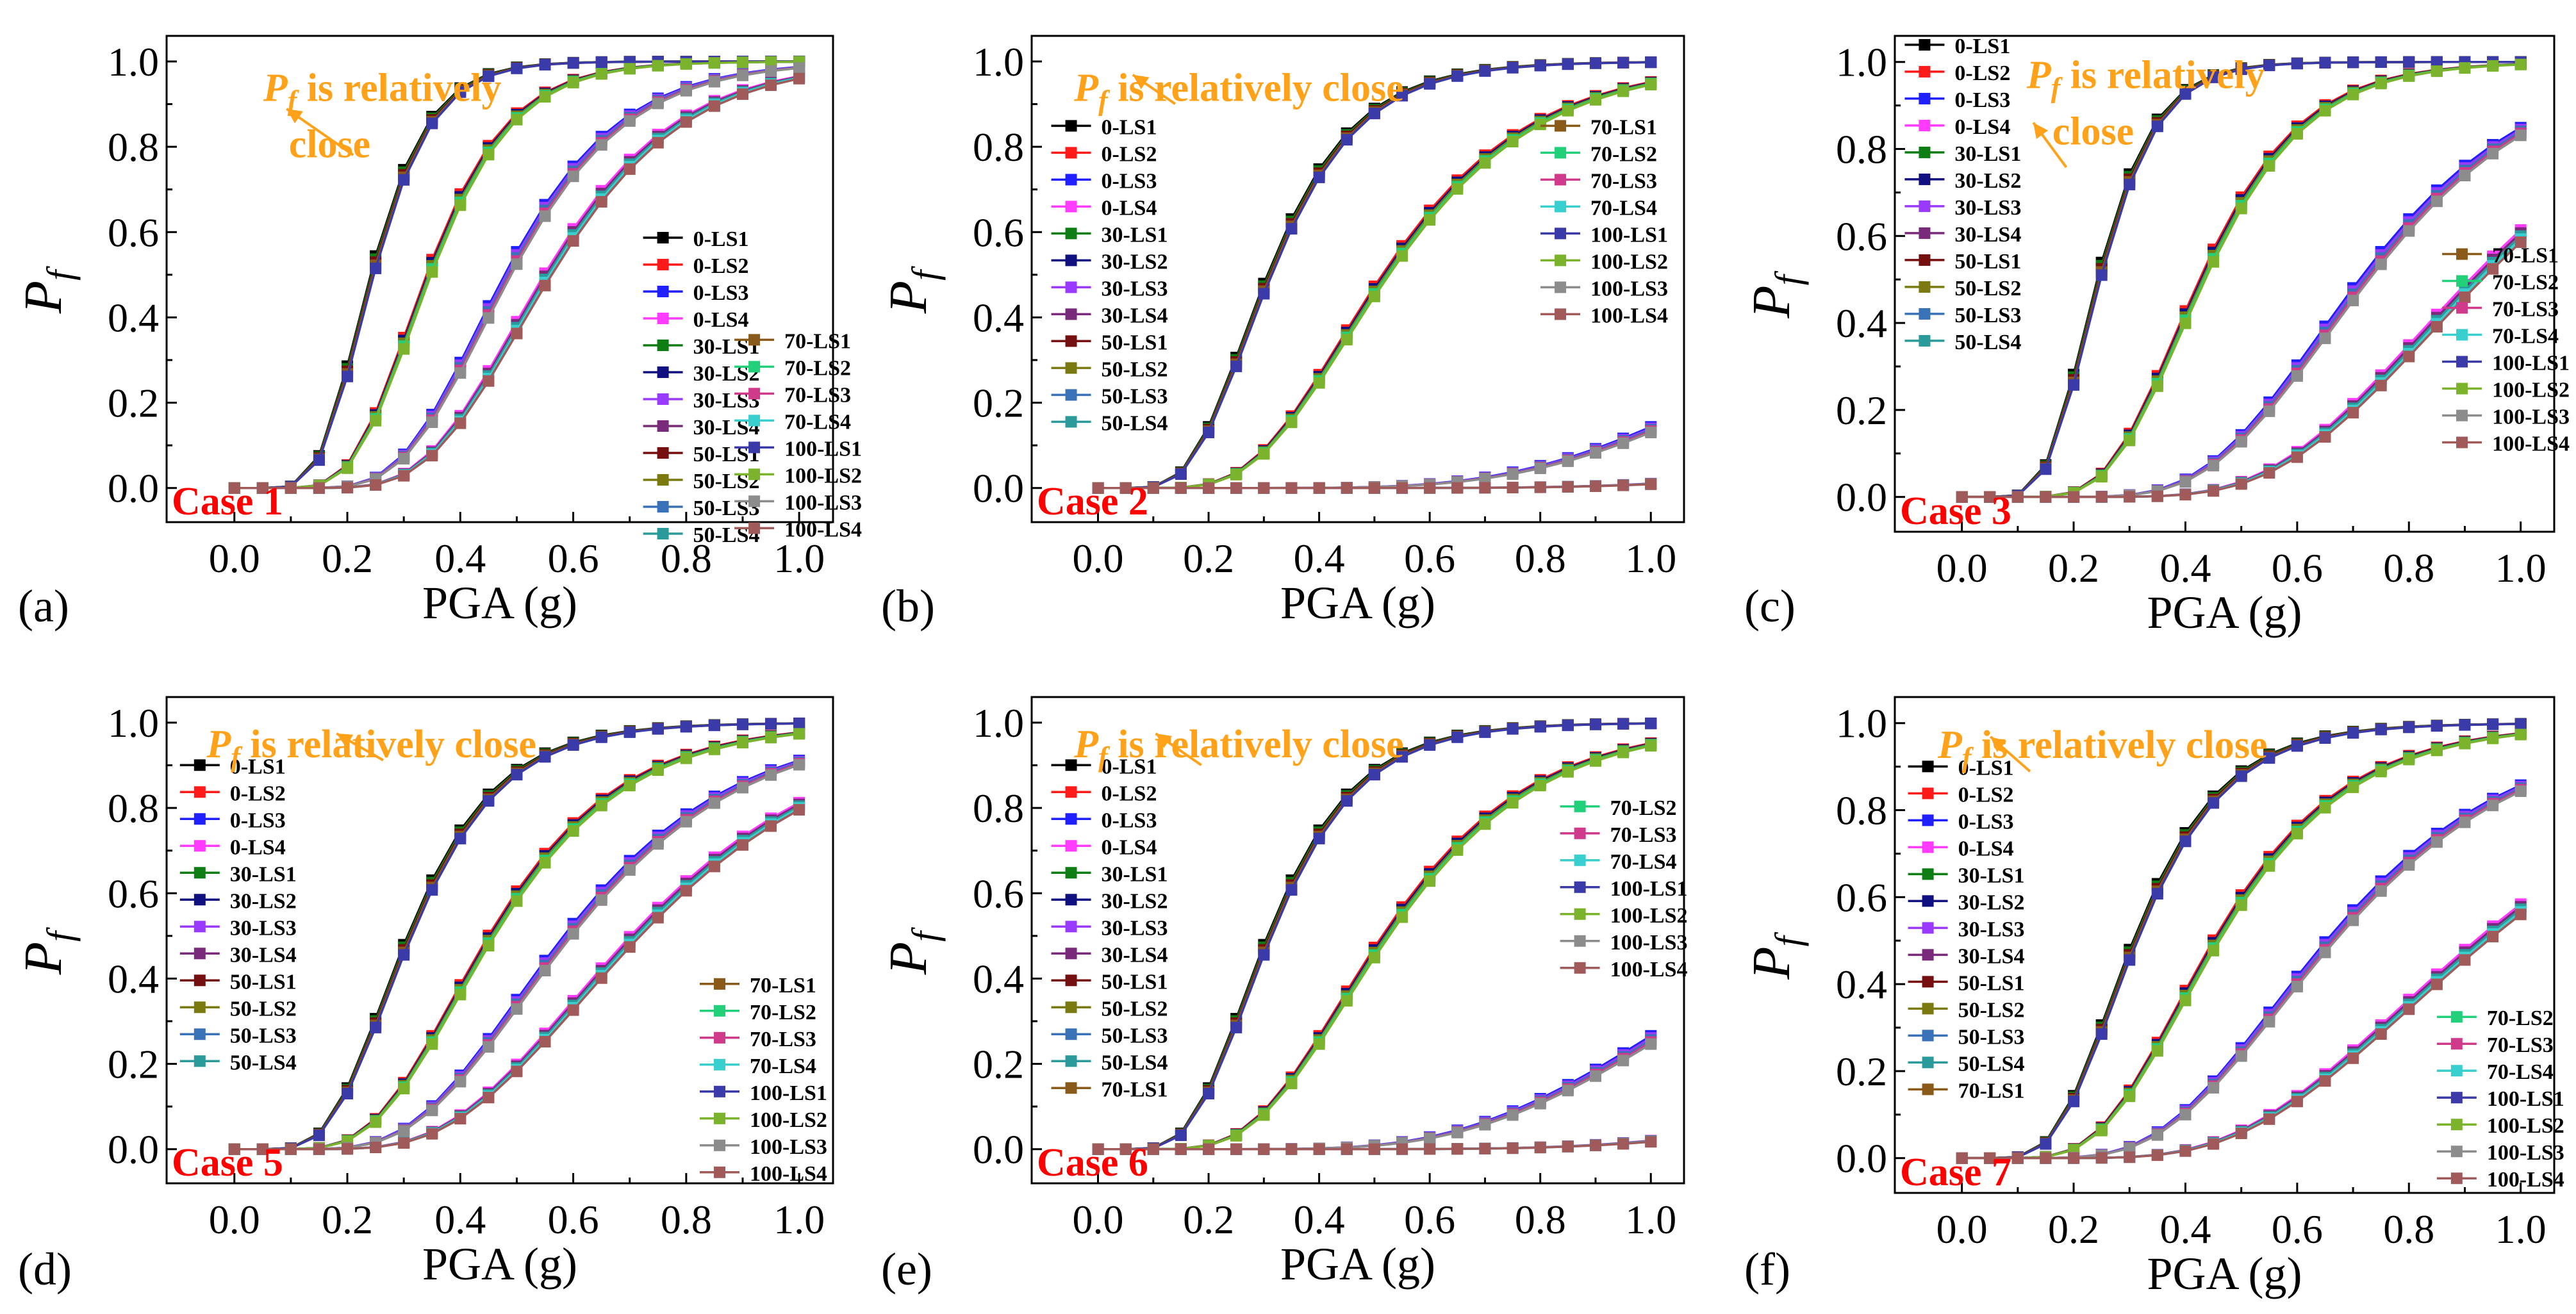 The height and width of the screenshot is (1314, 2576). What do you see at coordinates (227, 1163) in the screenshot?
I see `case-label: Case 5` at bounding box center [227, 1163].